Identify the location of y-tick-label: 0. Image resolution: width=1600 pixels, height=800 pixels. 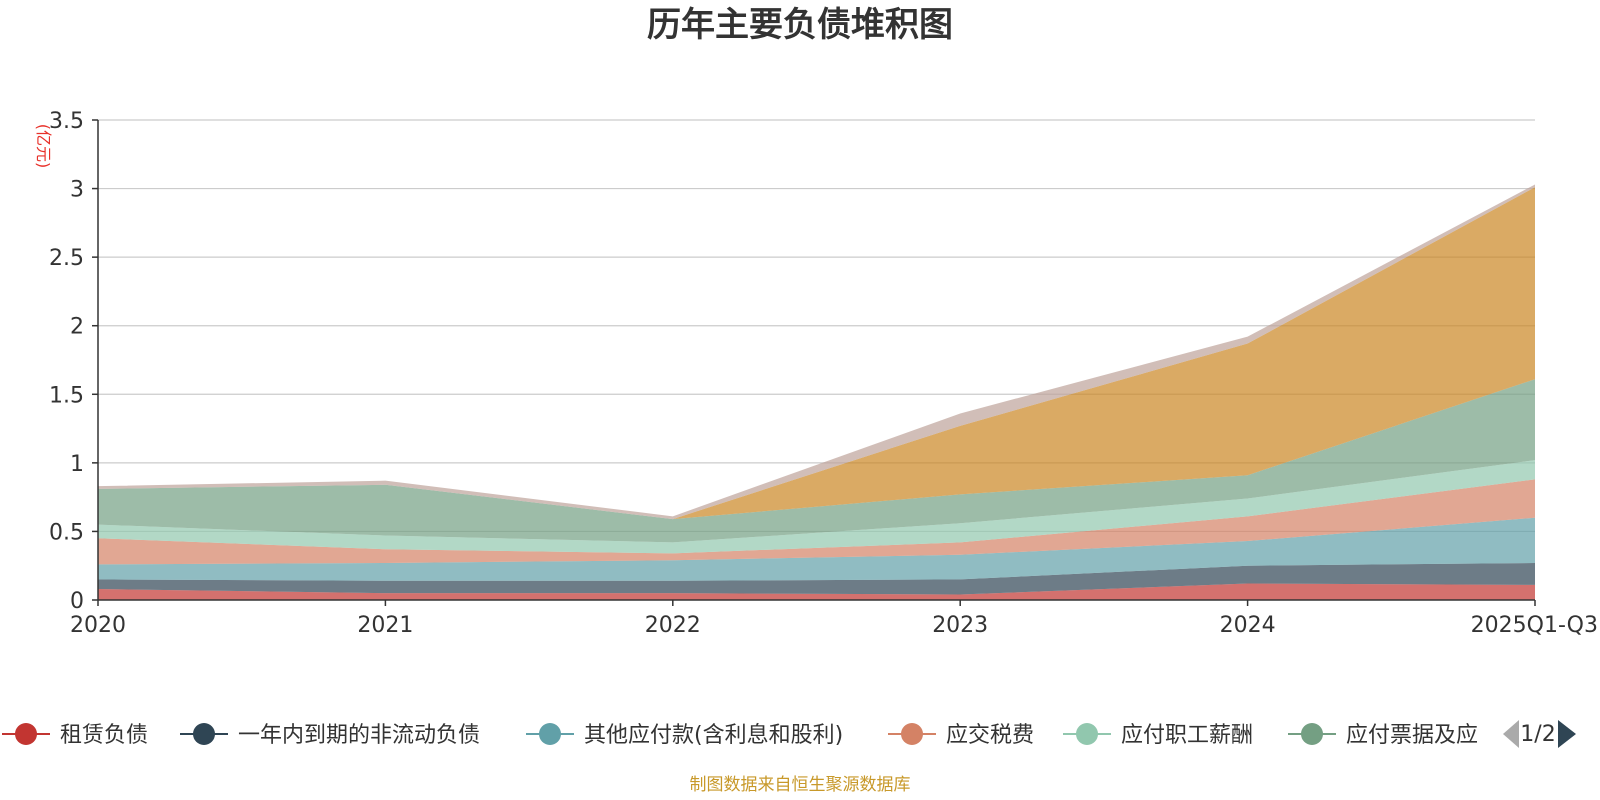
(77, 601).